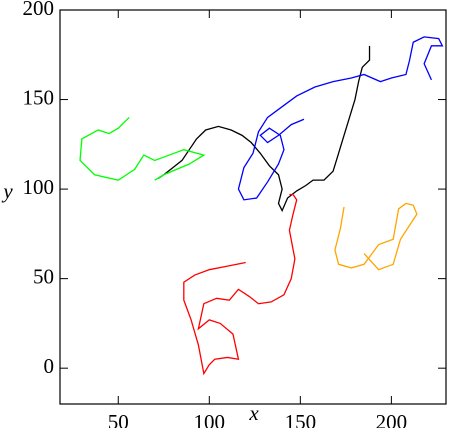 This screenshot has height=428, width=452. Describe the element at coordinates (210, 419) in the screenshot. I see `x-tick-label: 100` at that location.